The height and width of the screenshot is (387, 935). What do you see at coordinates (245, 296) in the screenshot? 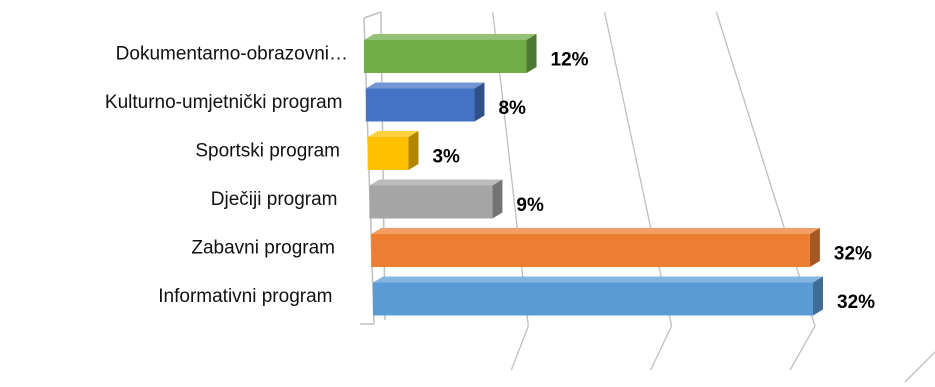
I see `category-label: Informativni program` at bounding box center [245, 296].